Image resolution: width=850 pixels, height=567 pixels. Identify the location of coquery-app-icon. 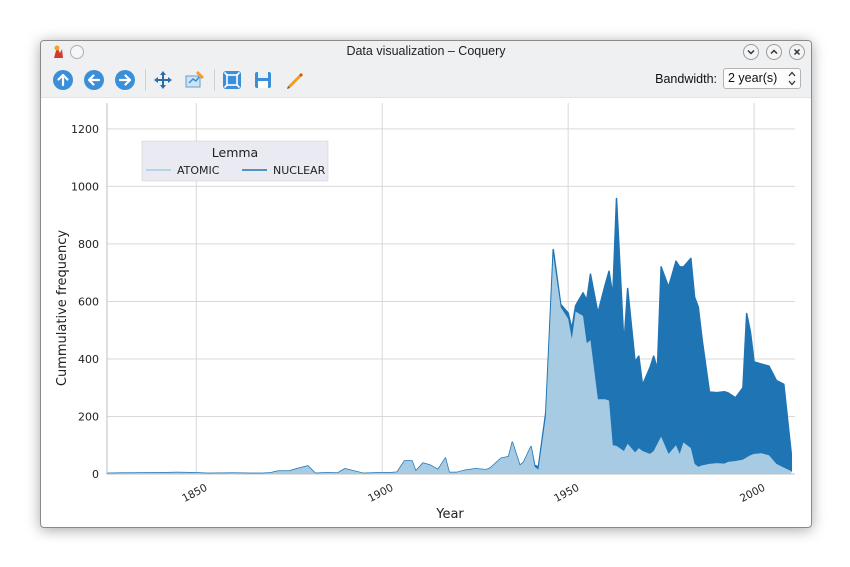
(58, 51).